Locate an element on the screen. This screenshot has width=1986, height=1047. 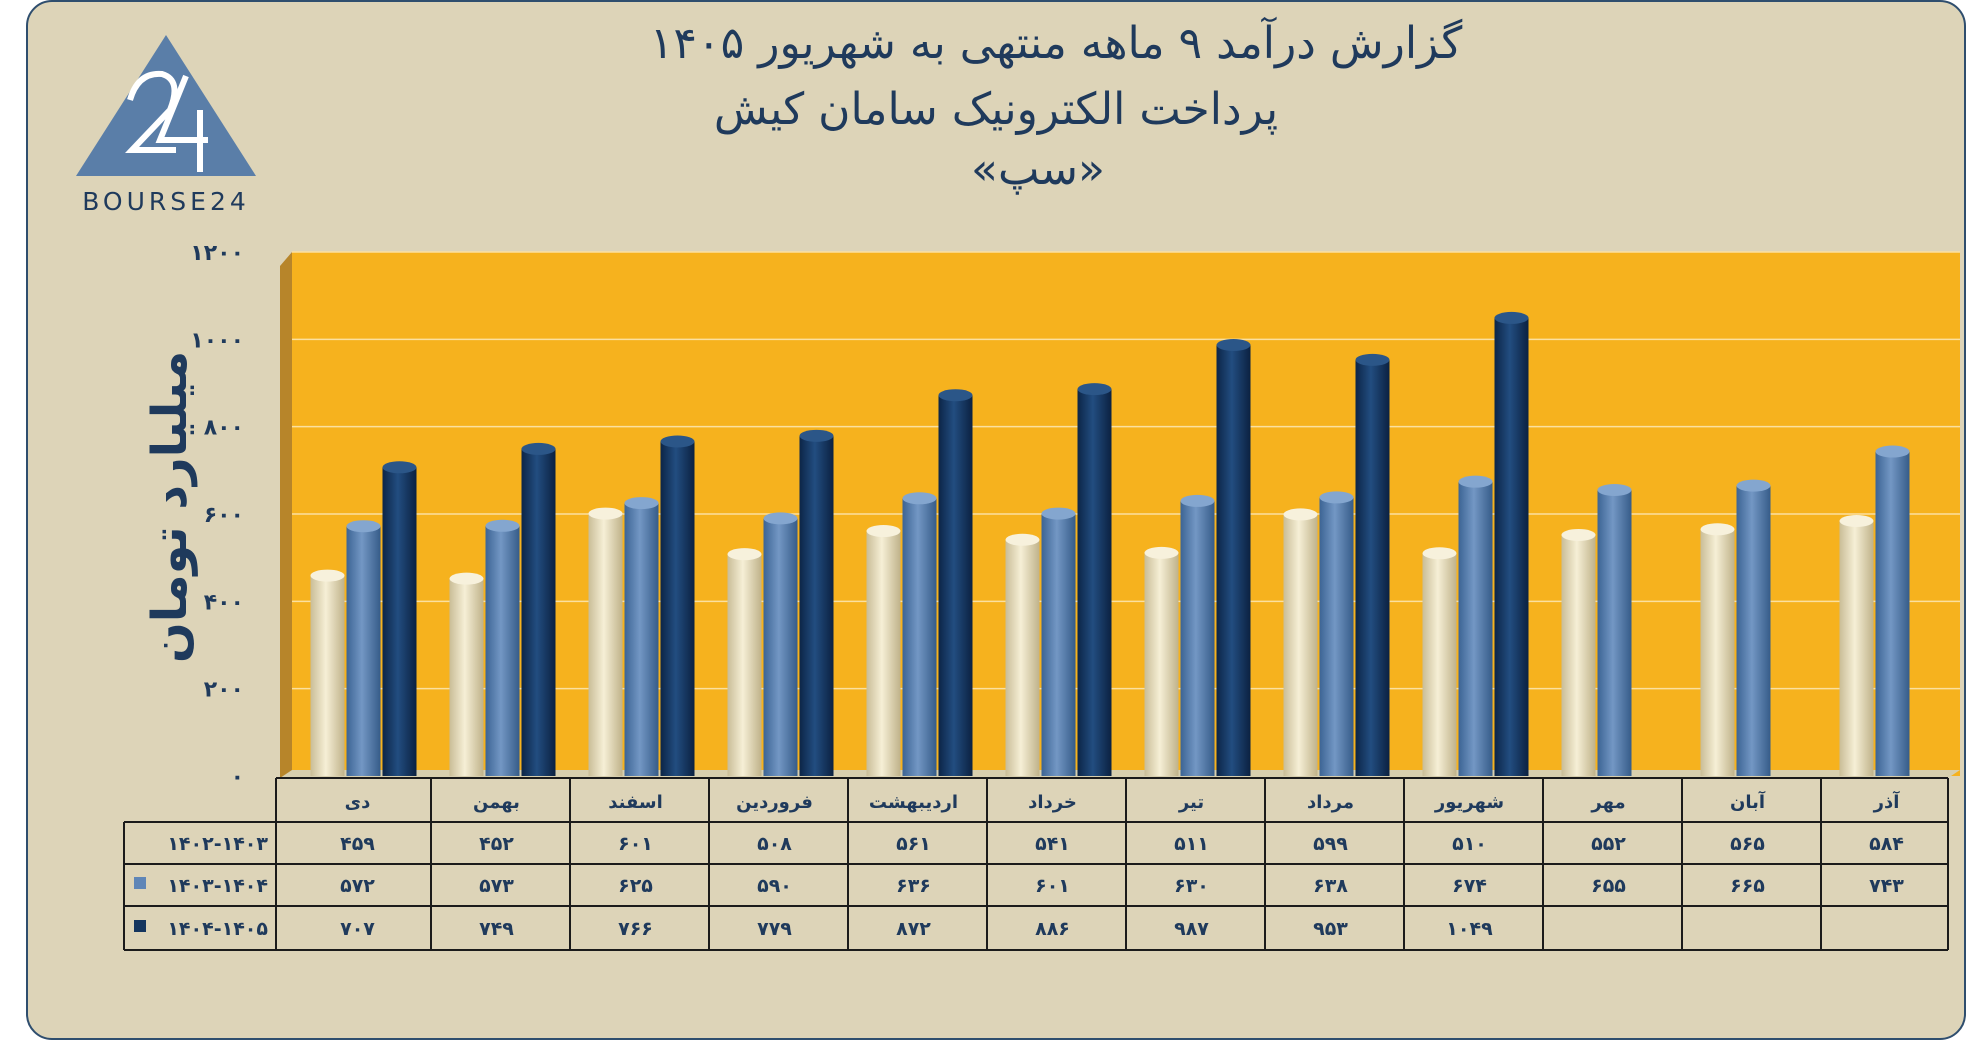
bourse24-logo: BOURSE24 is located at coordinates (166, 125).